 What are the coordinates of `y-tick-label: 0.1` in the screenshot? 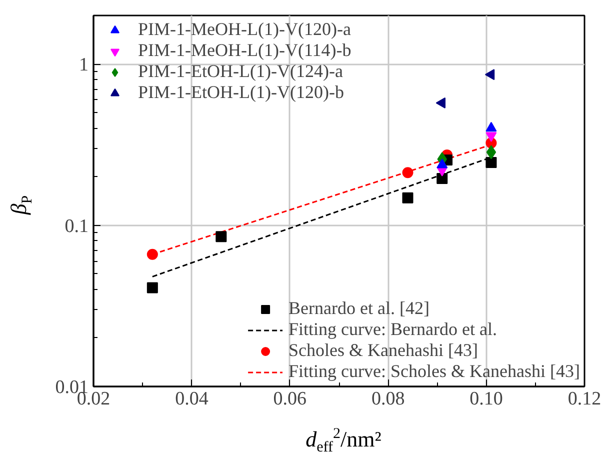 It's located at (76, 226).